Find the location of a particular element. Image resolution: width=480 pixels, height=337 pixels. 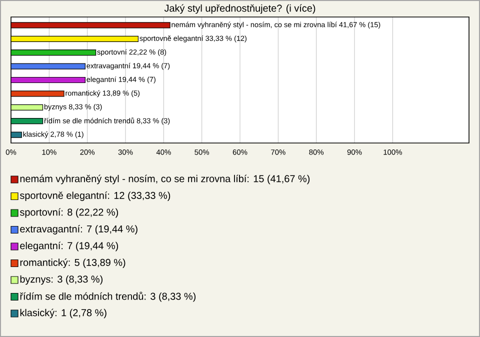

text: nemám vyhraněný styl - nosím, co se mi zrovna líbí: 15 (41,67 %) is located at coordinates (165, 179).